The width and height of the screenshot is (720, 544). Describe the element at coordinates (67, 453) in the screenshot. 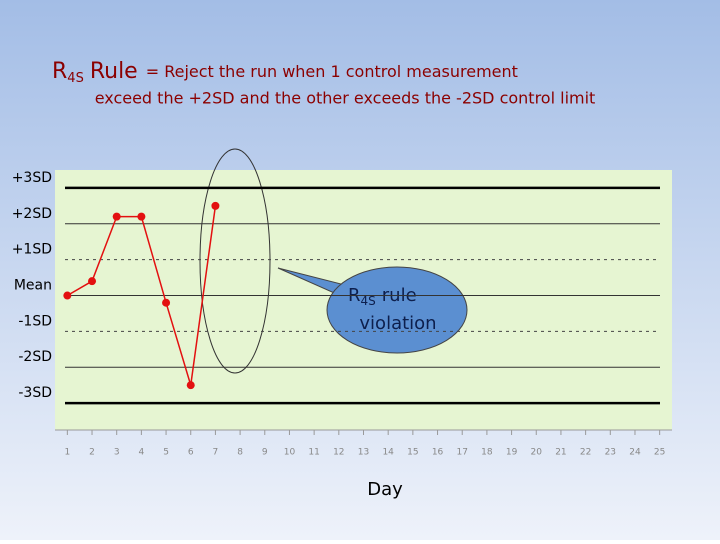

I see `x-tick-label: 1` at that location.